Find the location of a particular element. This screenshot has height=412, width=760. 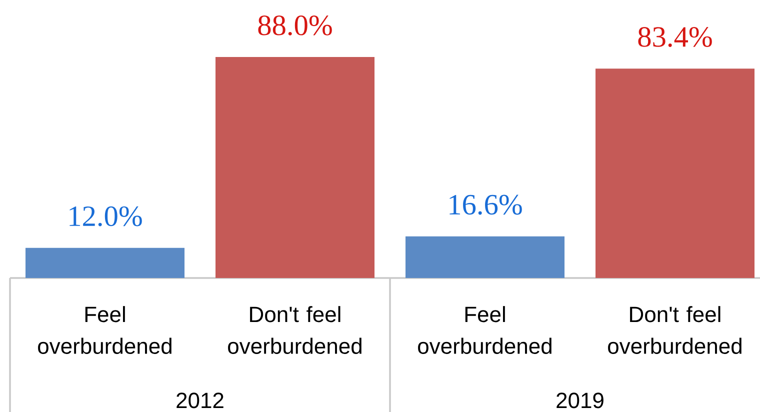

text: Don't feel overburdened is located at coordinates (675, 330).